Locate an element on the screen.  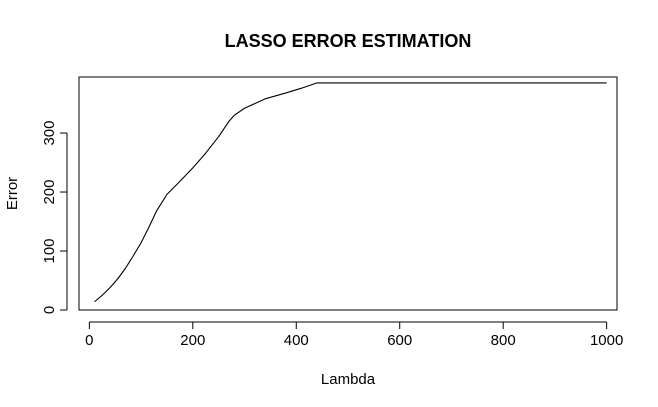
x-tick-label: 0 is located at coordinates (89, 340).